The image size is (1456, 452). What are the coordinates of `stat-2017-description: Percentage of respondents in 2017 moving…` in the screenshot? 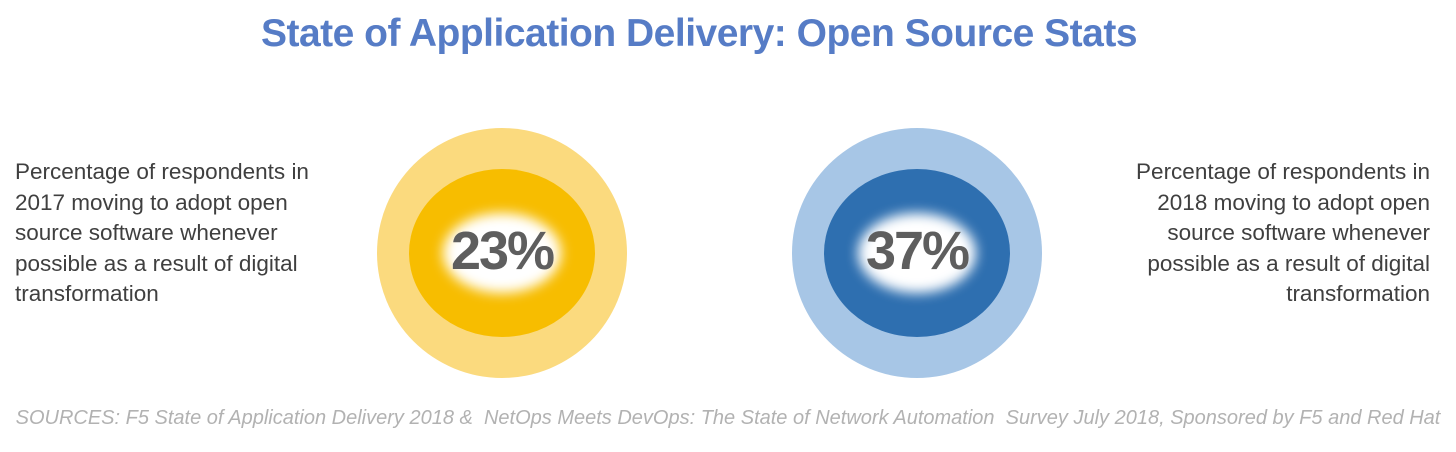 It's located at (162, 232).